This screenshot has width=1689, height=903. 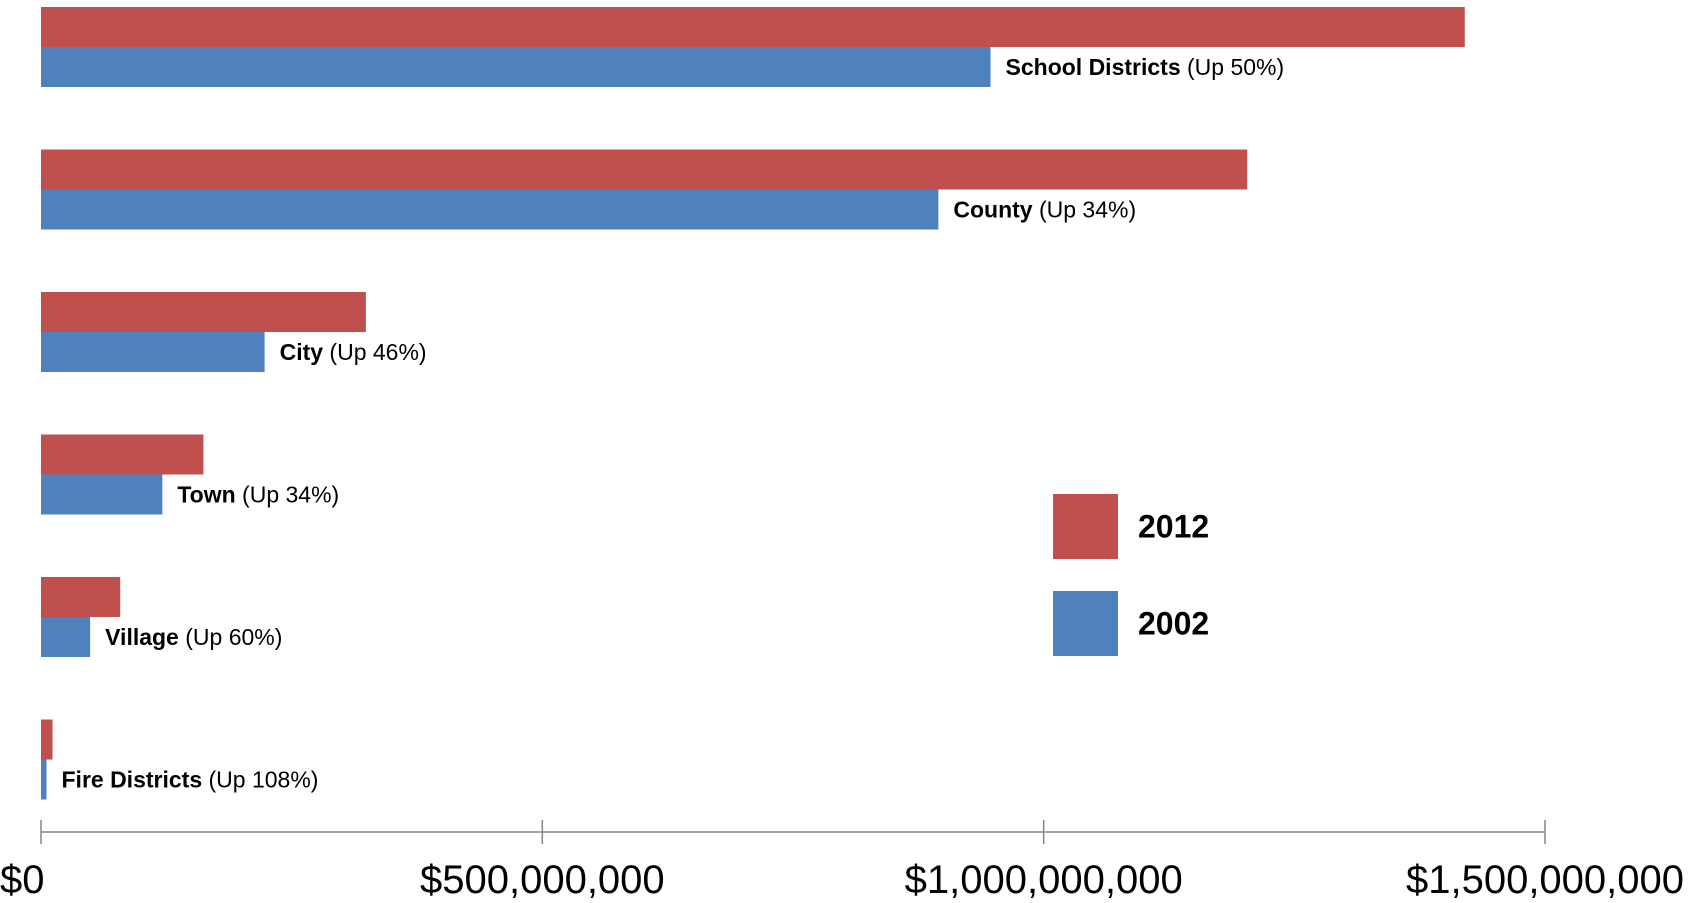 I want to click on legend-label-2002: 2002, so click(x=1173, y=624).